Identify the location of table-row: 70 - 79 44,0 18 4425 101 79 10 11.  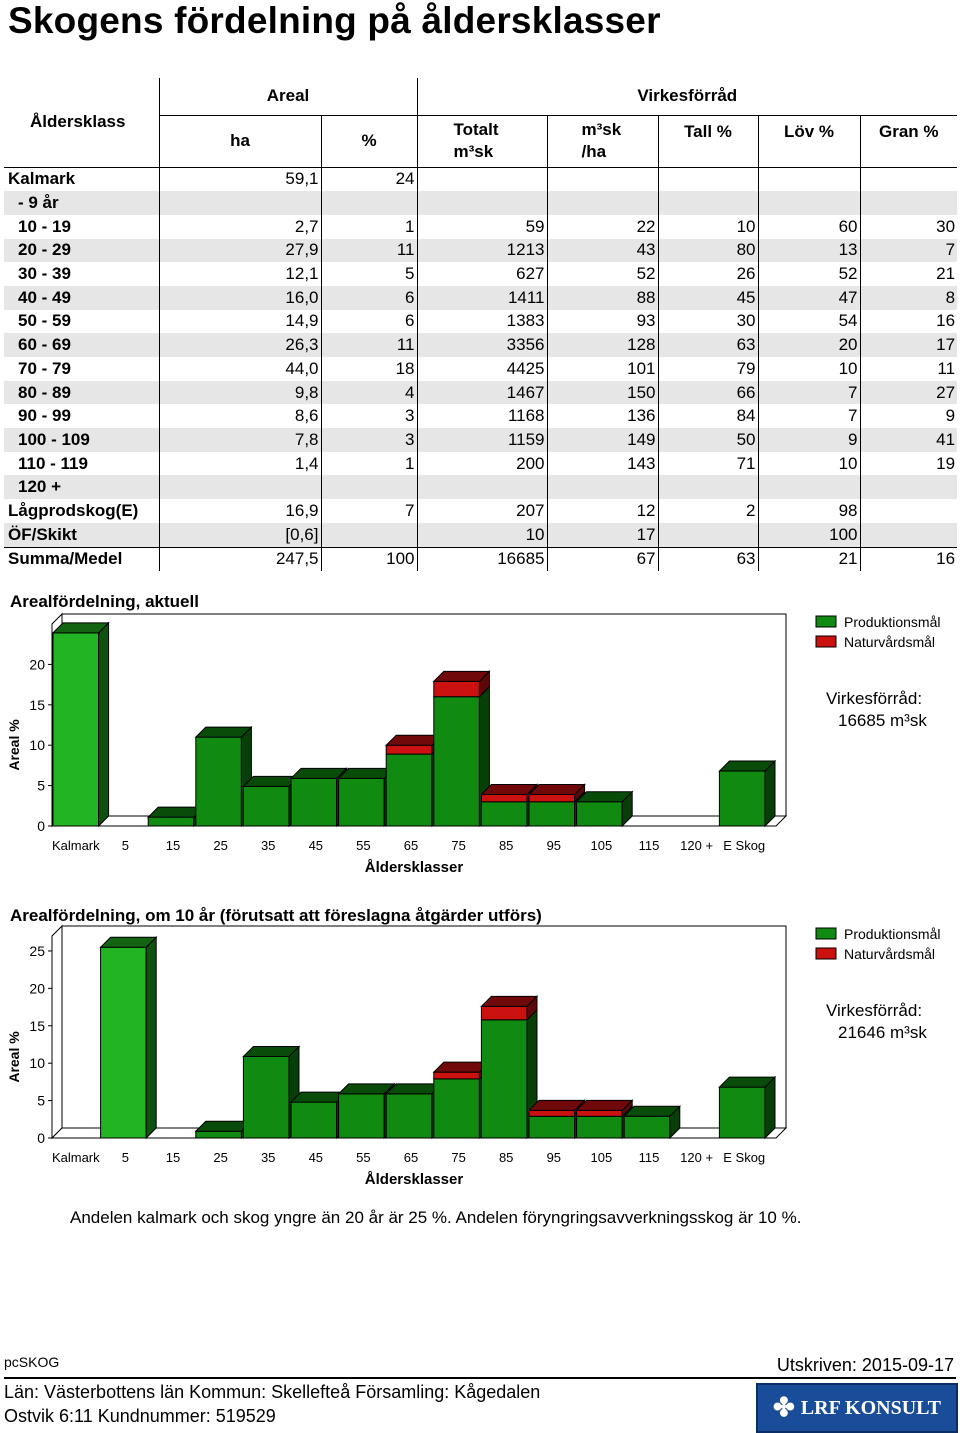
(480, 369).